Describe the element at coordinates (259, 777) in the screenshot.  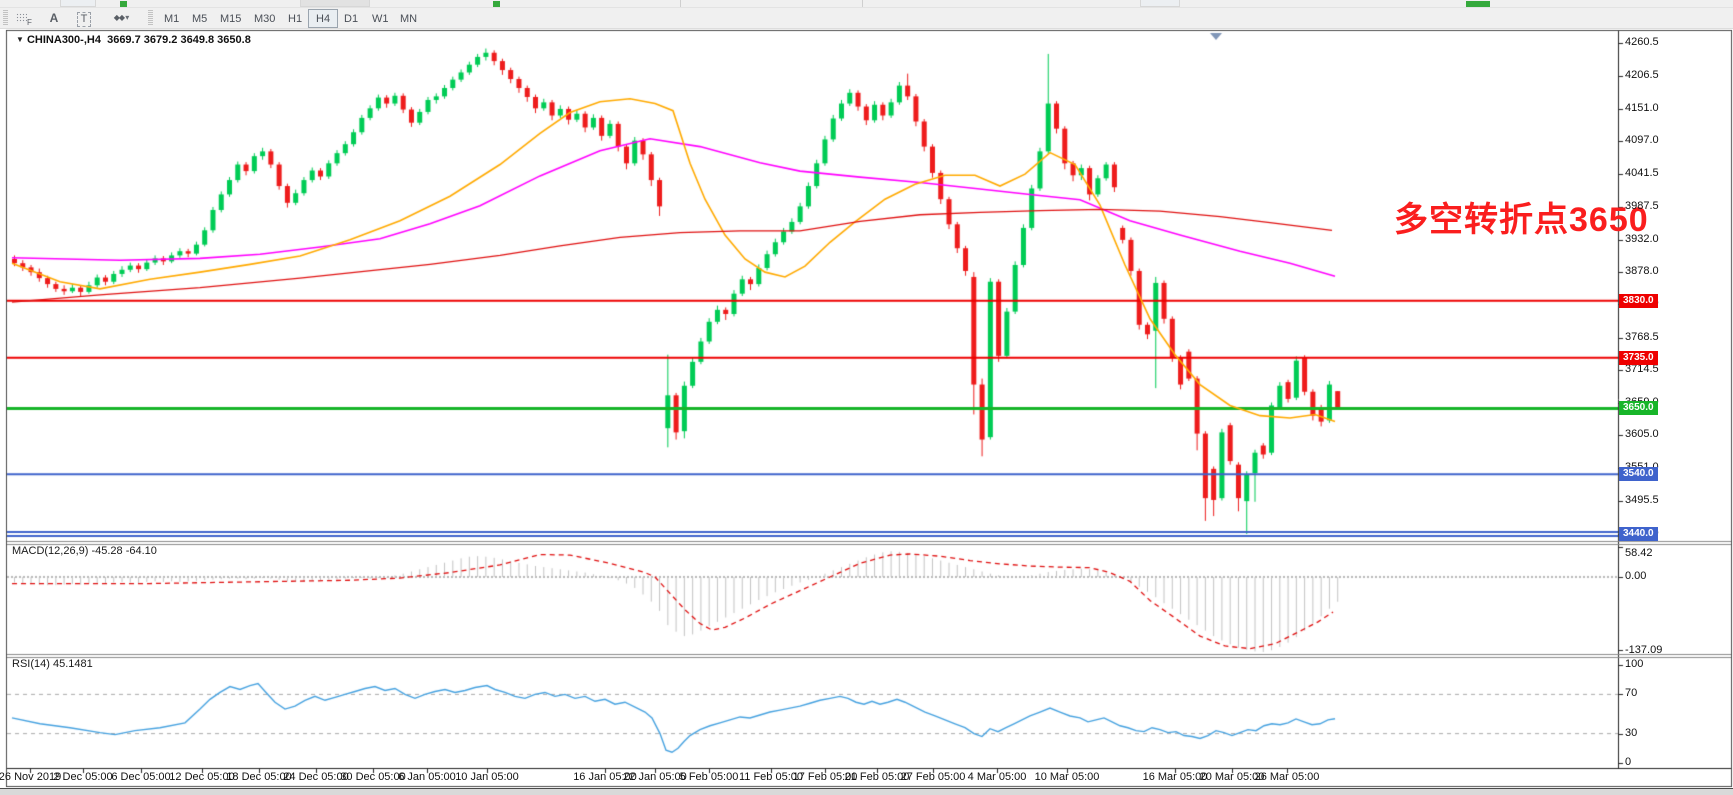
I see `time-axis-label: 18 Dec 05:00` at that location.